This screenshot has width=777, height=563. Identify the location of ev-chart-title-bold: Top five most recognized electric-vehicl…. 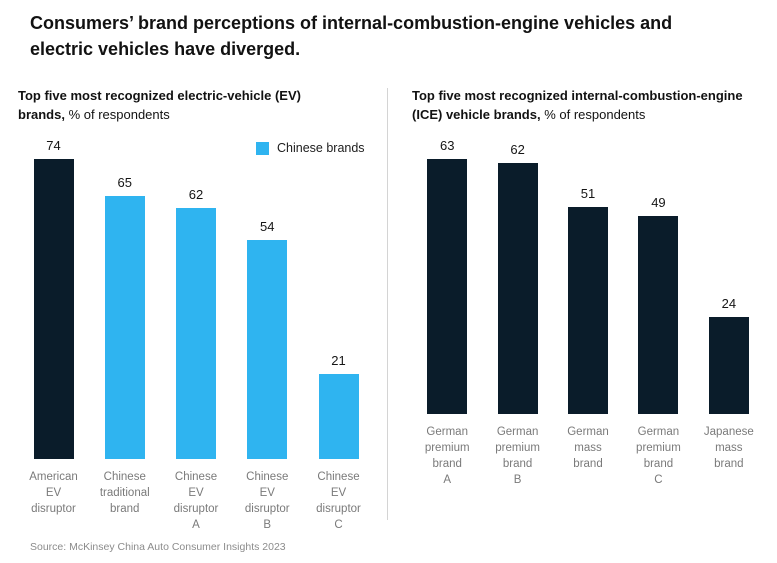
(159, 105).